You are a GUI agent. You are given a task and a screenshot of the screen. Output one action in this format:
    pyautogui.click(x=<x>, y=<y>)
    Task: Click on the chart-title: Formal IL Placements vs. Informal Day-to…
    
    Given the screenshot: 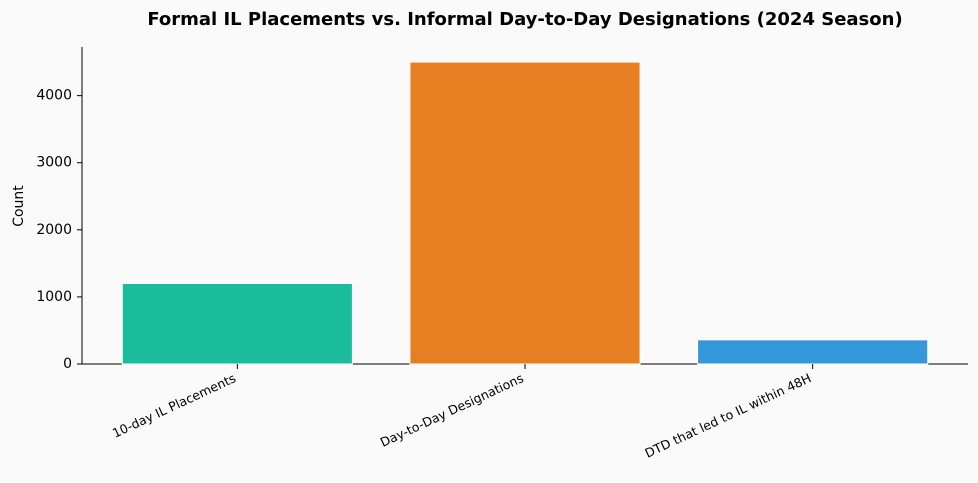 What is the action you would take?
    pyautogui.click(x=524, y=19)
    